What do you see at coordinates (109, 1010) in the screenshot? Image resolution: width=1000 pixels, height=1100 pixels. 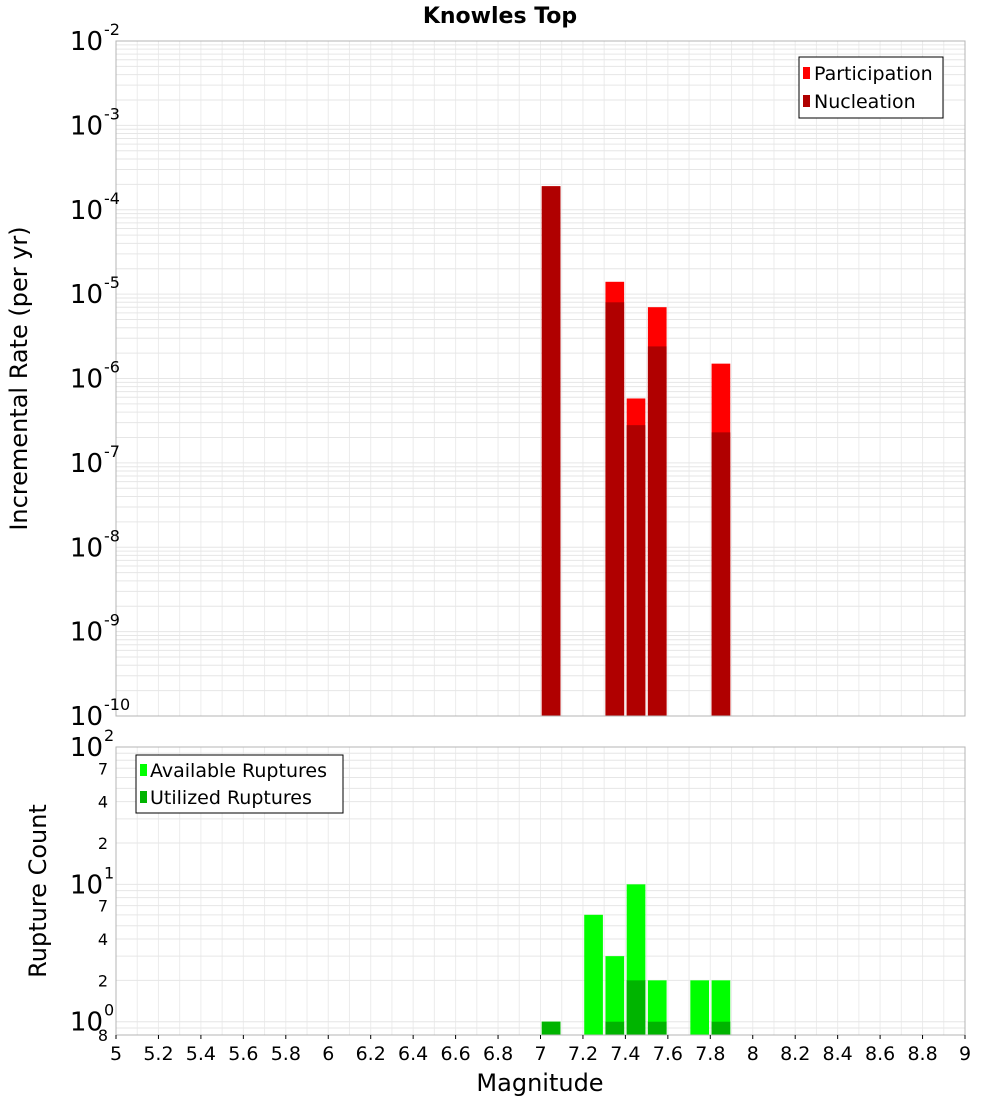 I see `y-tick-exponent: 0` at bounding box center [109, 1010].